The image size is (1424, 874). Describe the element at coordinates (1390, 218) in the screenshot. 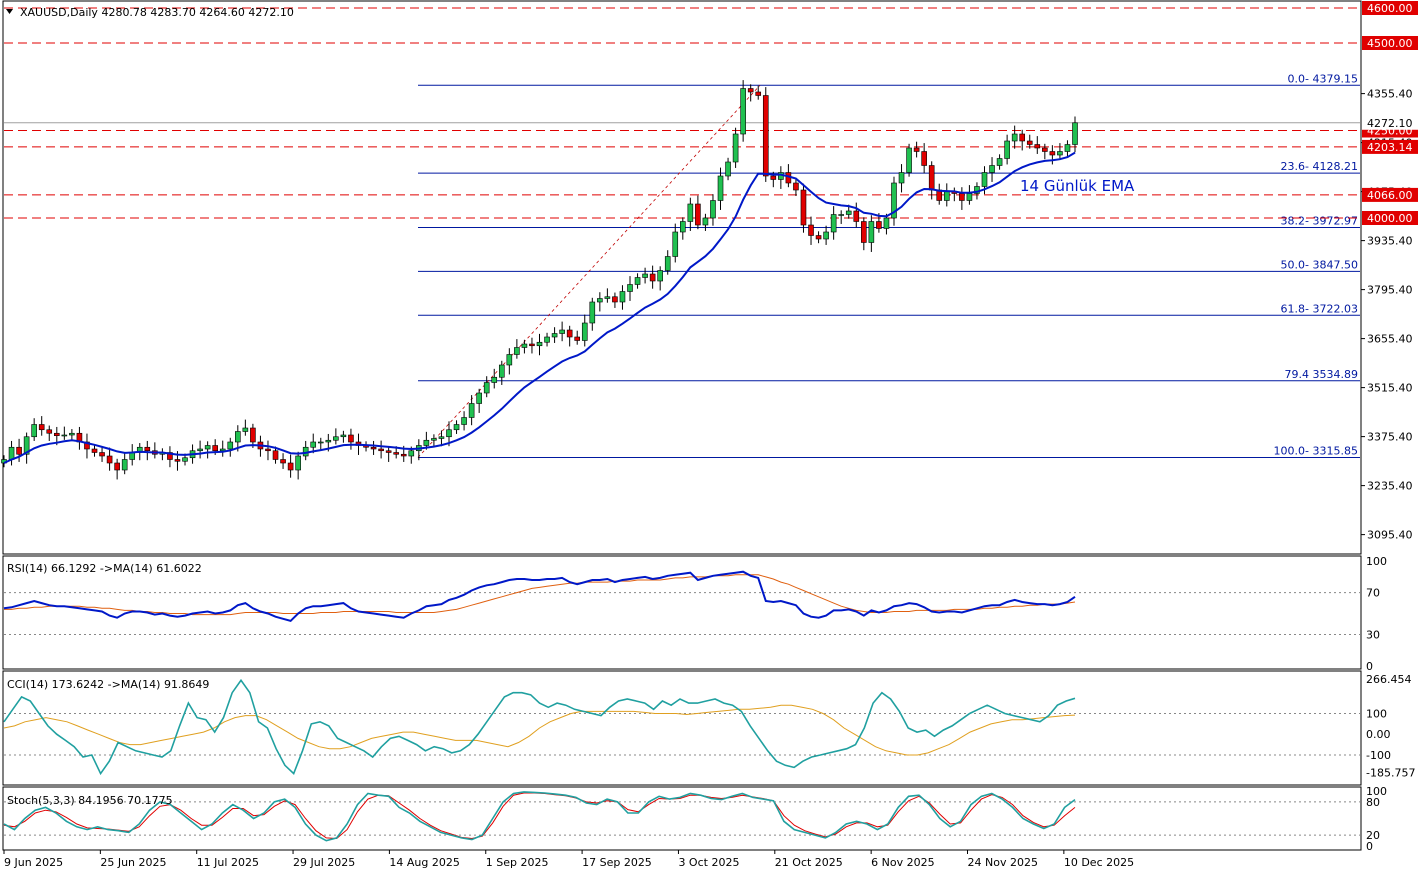

I see `level-price-label-5: 4000.00` at that location.